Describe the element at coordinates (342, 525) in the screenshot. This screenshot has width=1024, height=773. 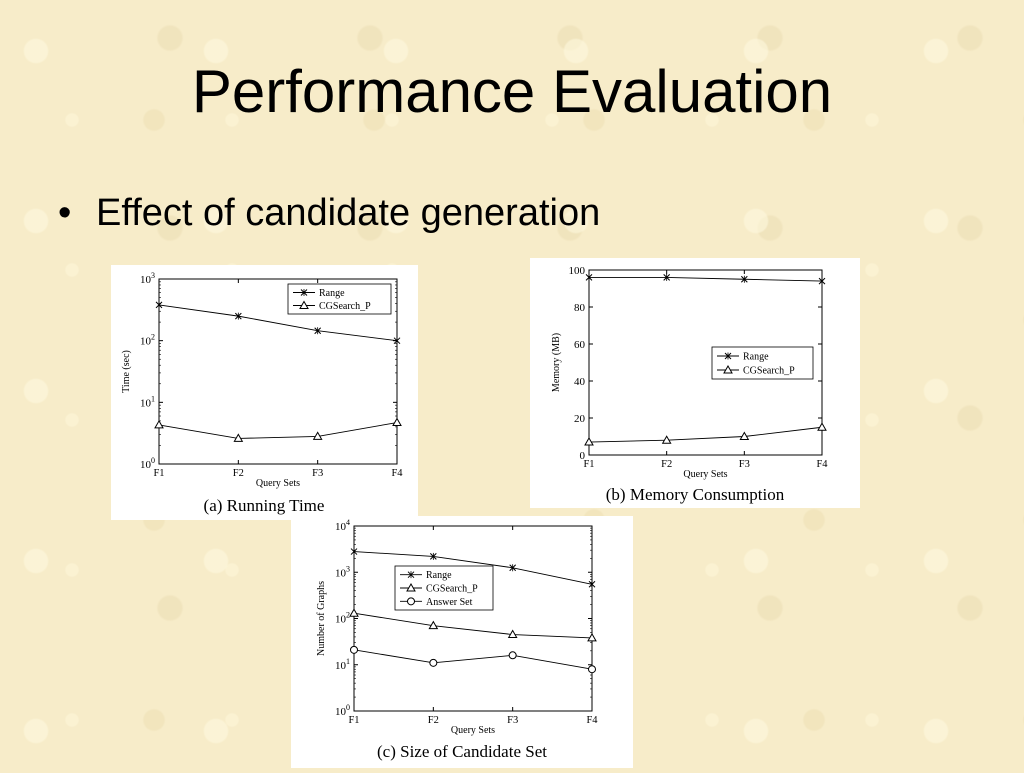
I see `y-tick-label: 10⁴` at that location.